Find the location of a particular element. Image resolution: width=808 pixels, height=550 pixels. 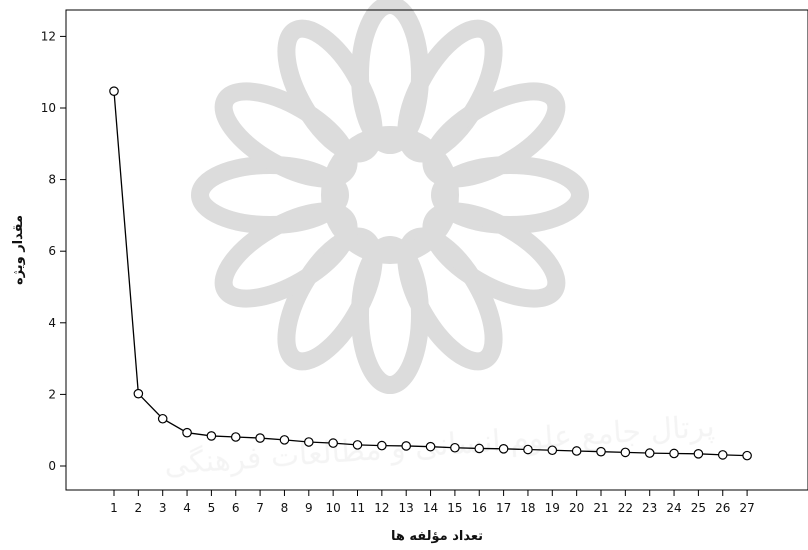

y-axis: 0 2 4 6 8 10 12 is located at coordinates (53, 251).